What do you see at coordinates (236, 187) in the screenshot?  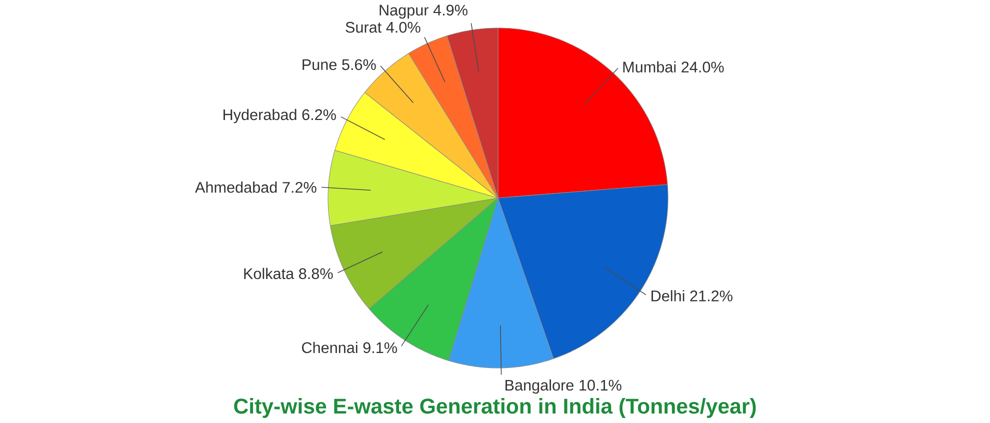 I see `slice-label: Ahmedabad` at bounding box center [236, 187].